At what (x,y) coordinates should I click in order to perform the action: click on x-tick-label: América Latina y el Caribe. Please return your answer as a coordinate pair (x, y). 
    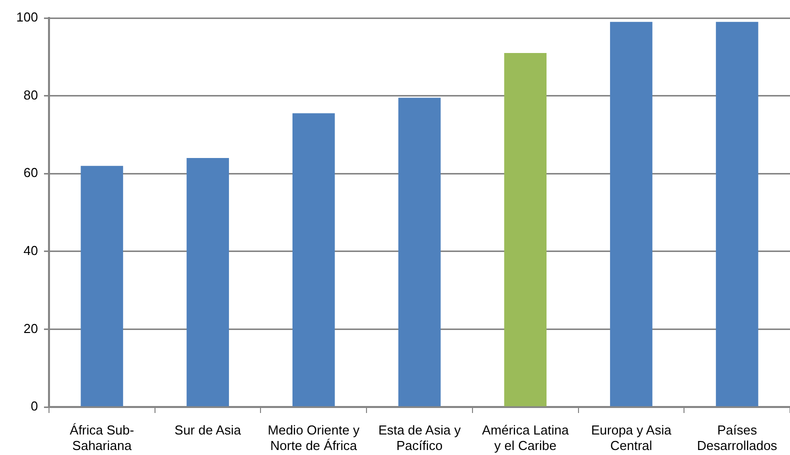
    Looking at the image, I should click on (526, 437).